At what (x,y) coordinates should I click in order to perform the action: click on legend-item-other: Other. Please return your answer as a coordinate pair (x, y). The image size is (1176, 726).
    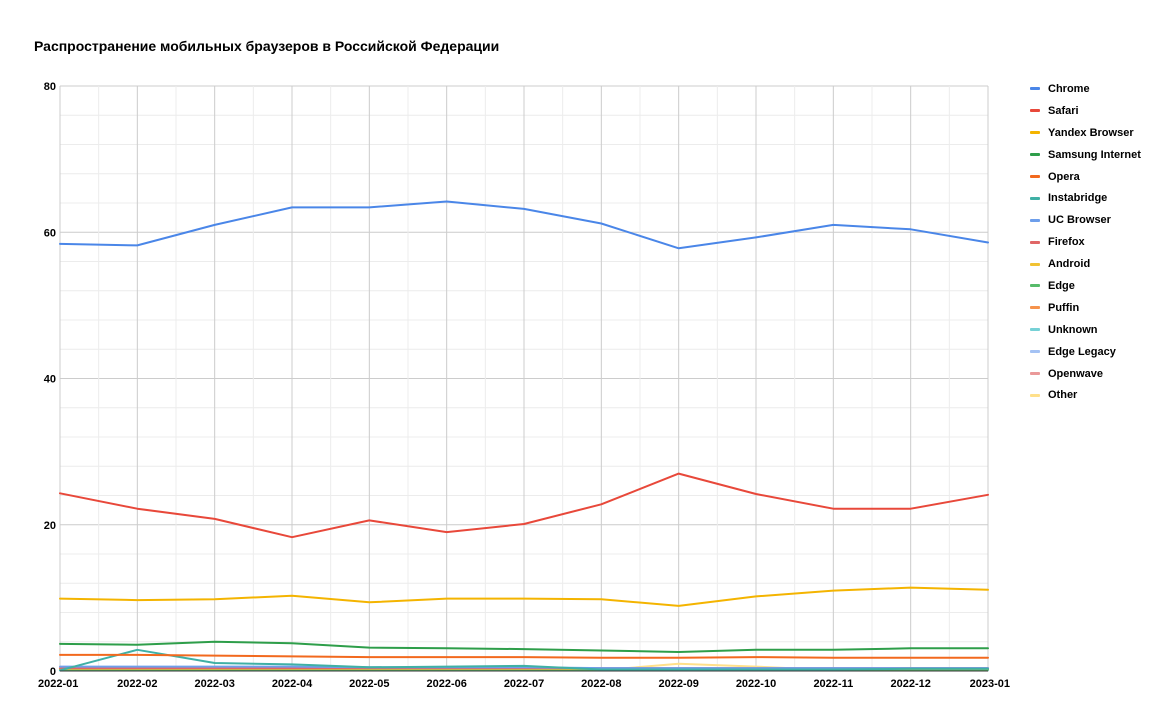
    Looking at the image, I should click on (1085, 395).